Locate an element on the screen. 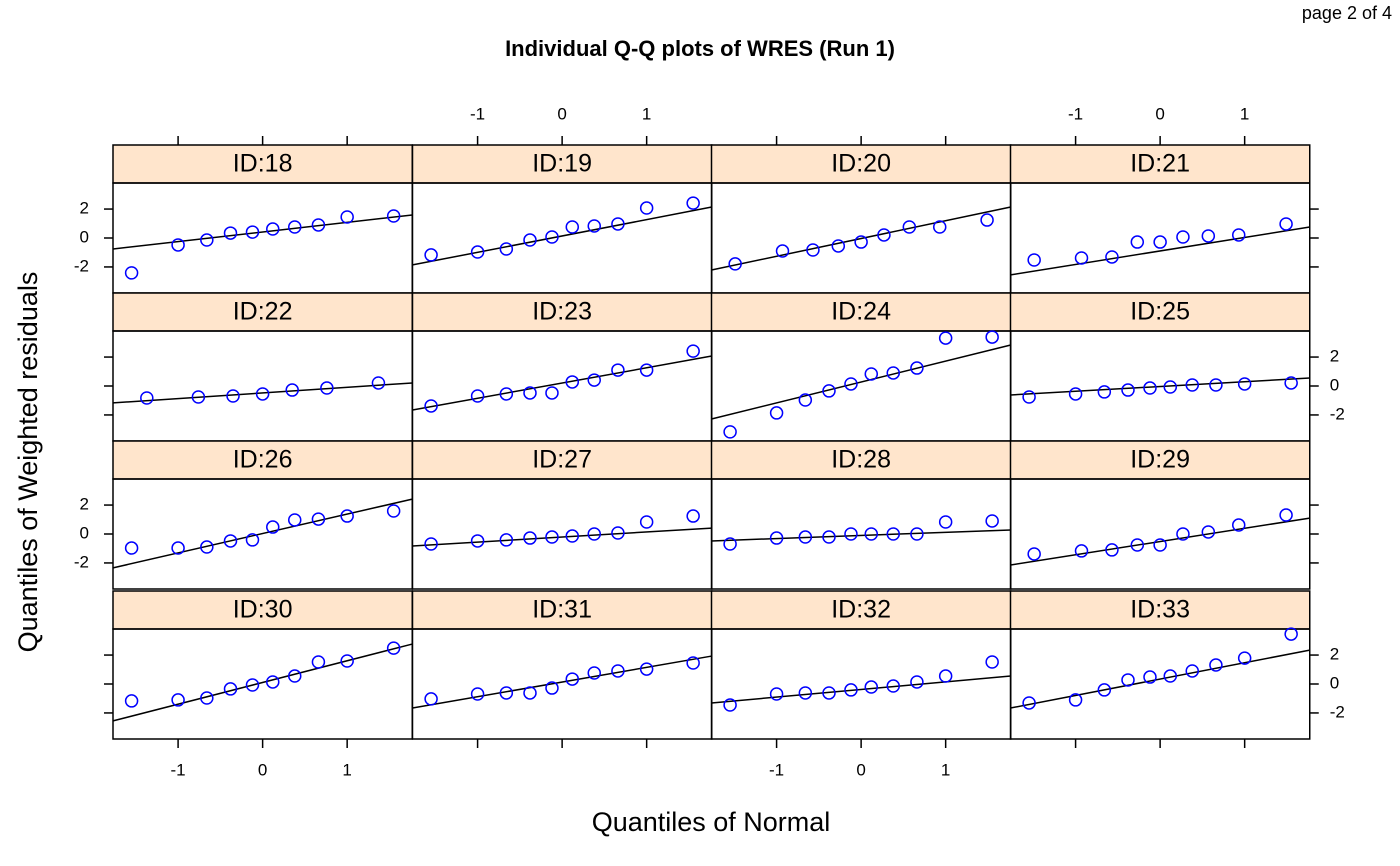  strip-label: ID:21 is located at coordinates (1160, 164).